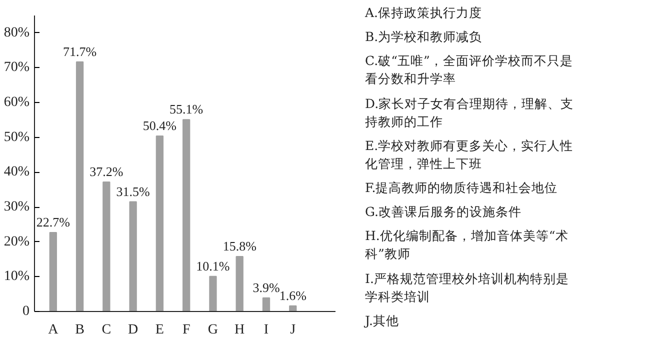 This screenshot has width=655, height=363. What do you see at coordinates (54, 330) in the screenshot?
I see `x-tick-label: A` at bounding box center [54, 330].